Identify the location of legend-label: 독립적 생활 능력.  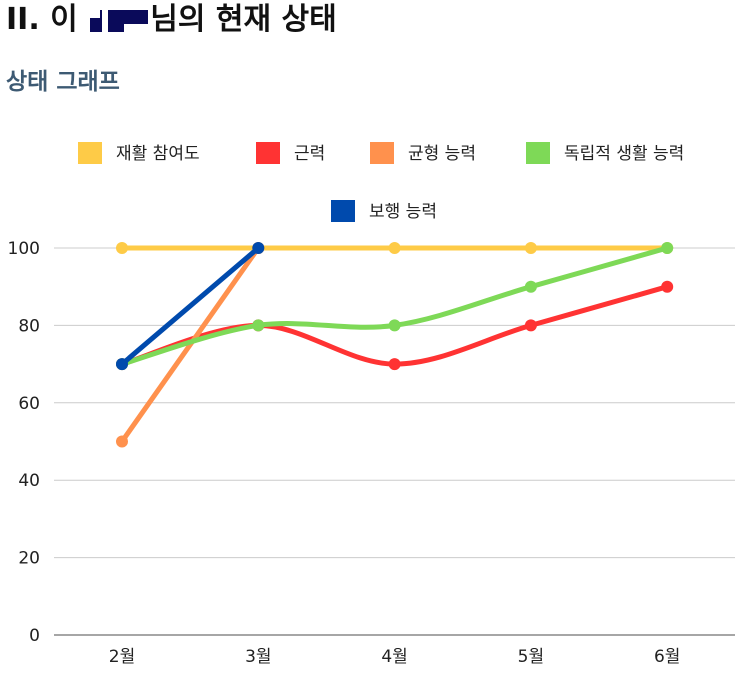
(624, 154).